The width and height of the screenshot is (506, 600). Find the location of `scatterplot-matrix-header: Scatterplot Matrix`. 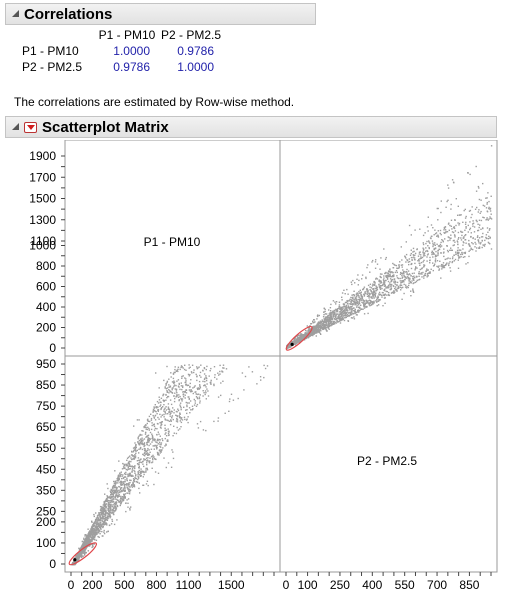

scatterplot-matrix-header: Scatterplot Matrix is located at coordinates (251, 127).